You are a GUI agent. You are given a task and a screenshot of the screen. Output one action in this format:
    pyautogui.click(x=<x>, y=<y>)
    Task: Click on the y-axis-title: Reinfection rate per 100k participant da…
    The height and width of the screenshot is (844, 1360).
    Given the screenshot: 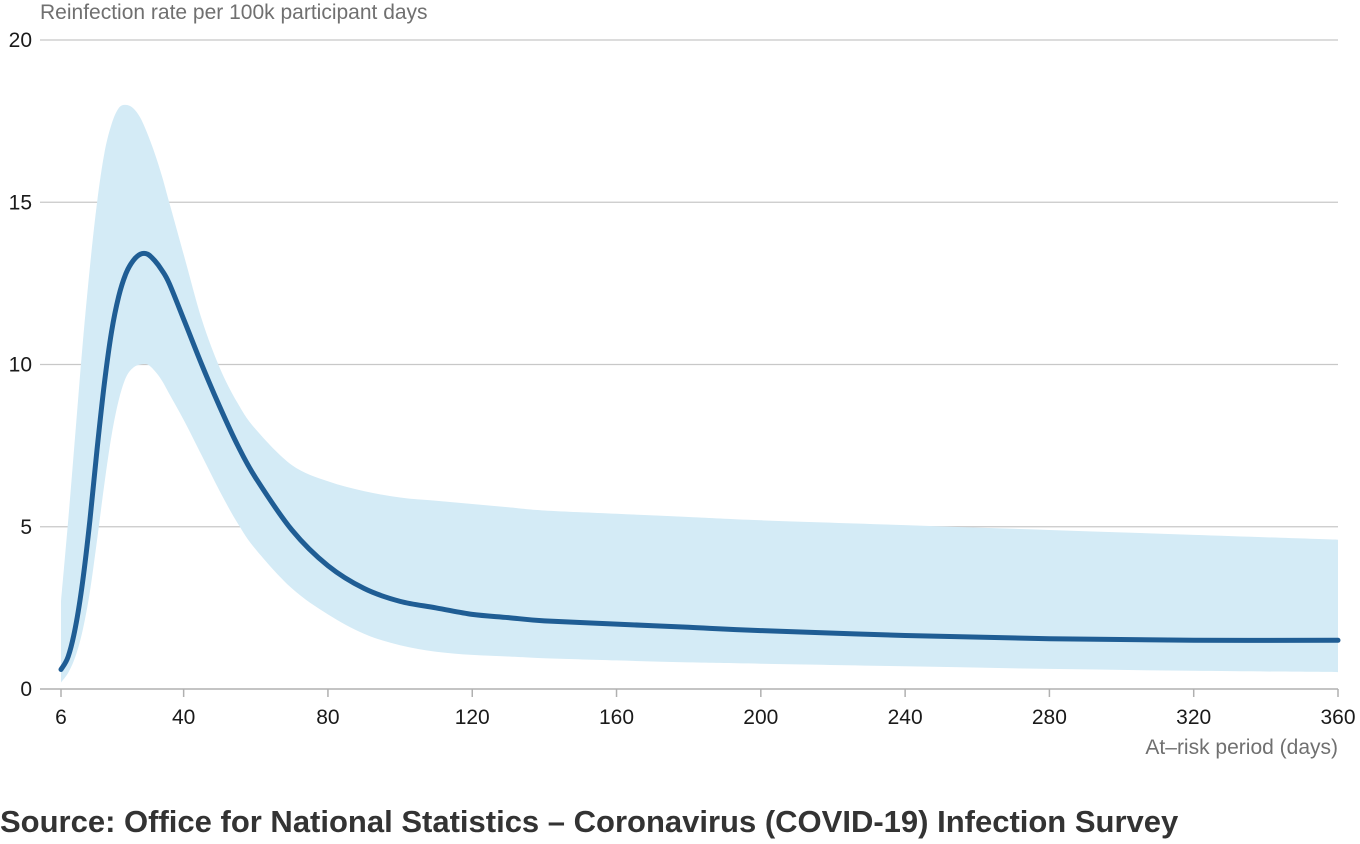 What is the action you would take?
    pyautogui.click(x=234, y=12)
    